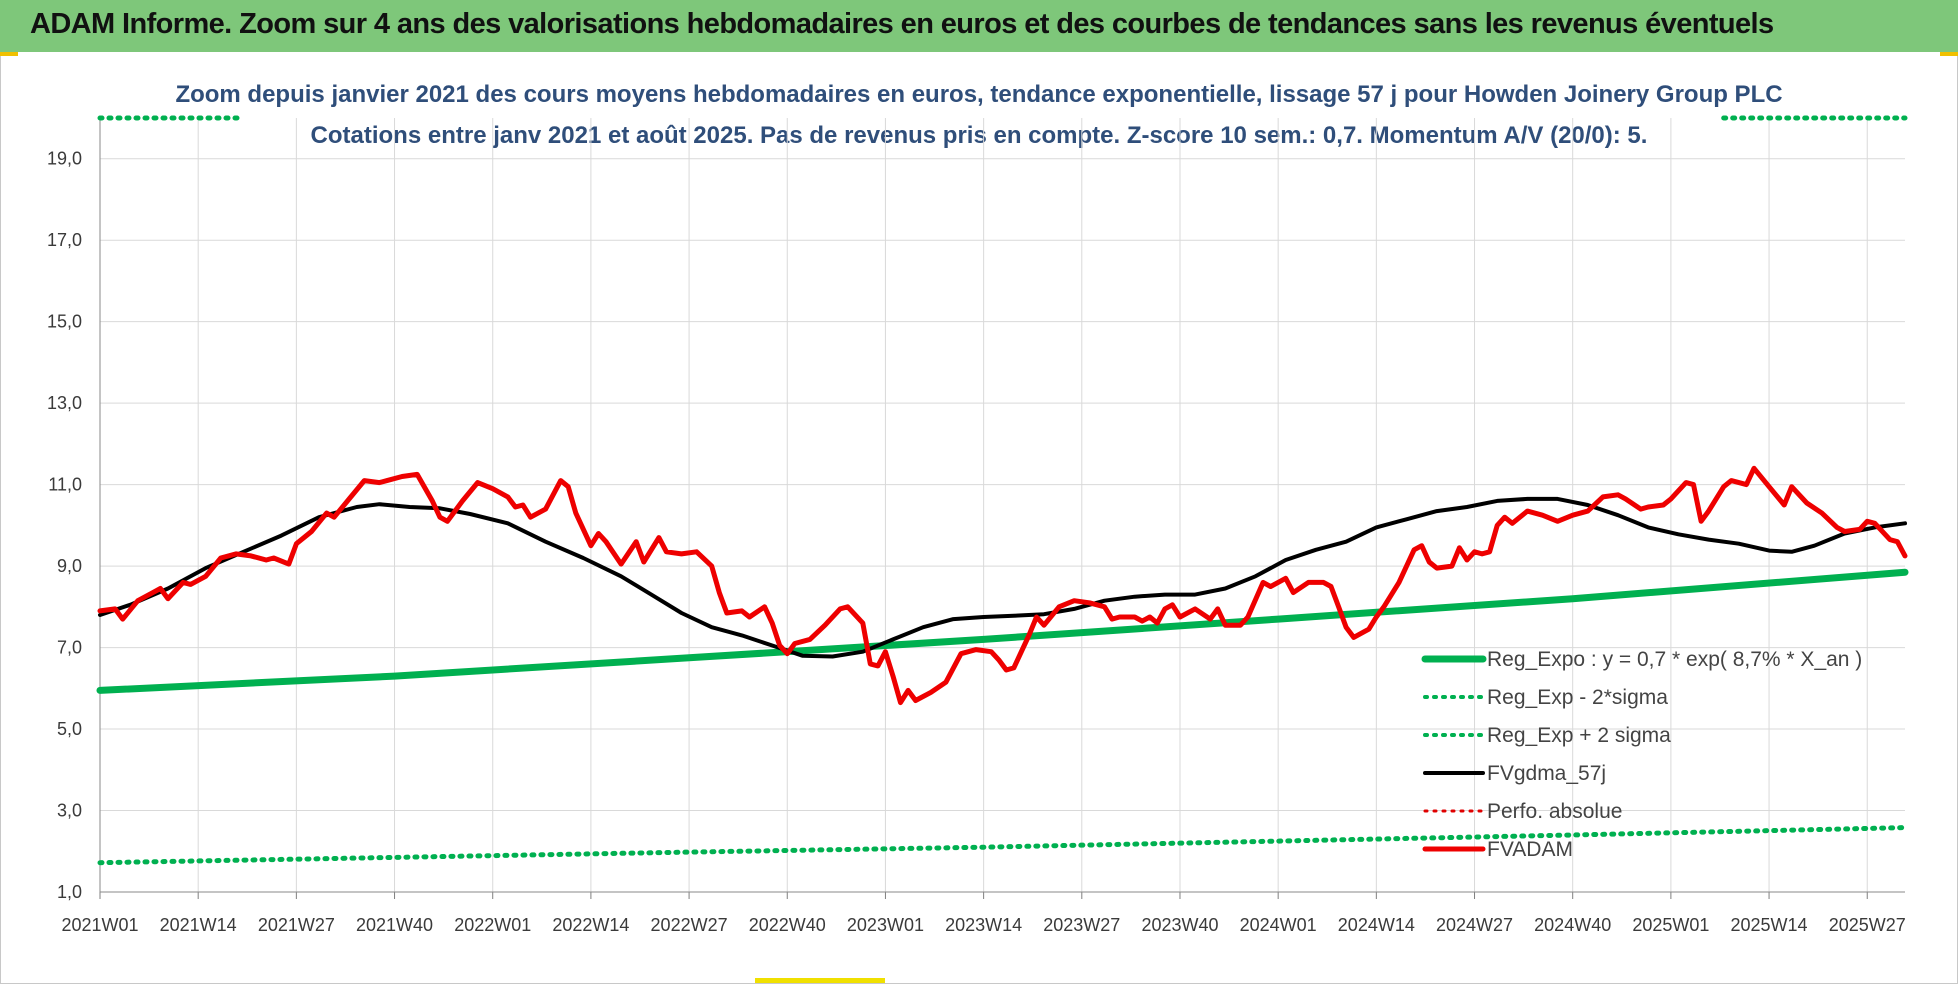  Describe the element at coordinates (64, 159) in the screenshot. I see `y-tick-label: 19,0` at that location.